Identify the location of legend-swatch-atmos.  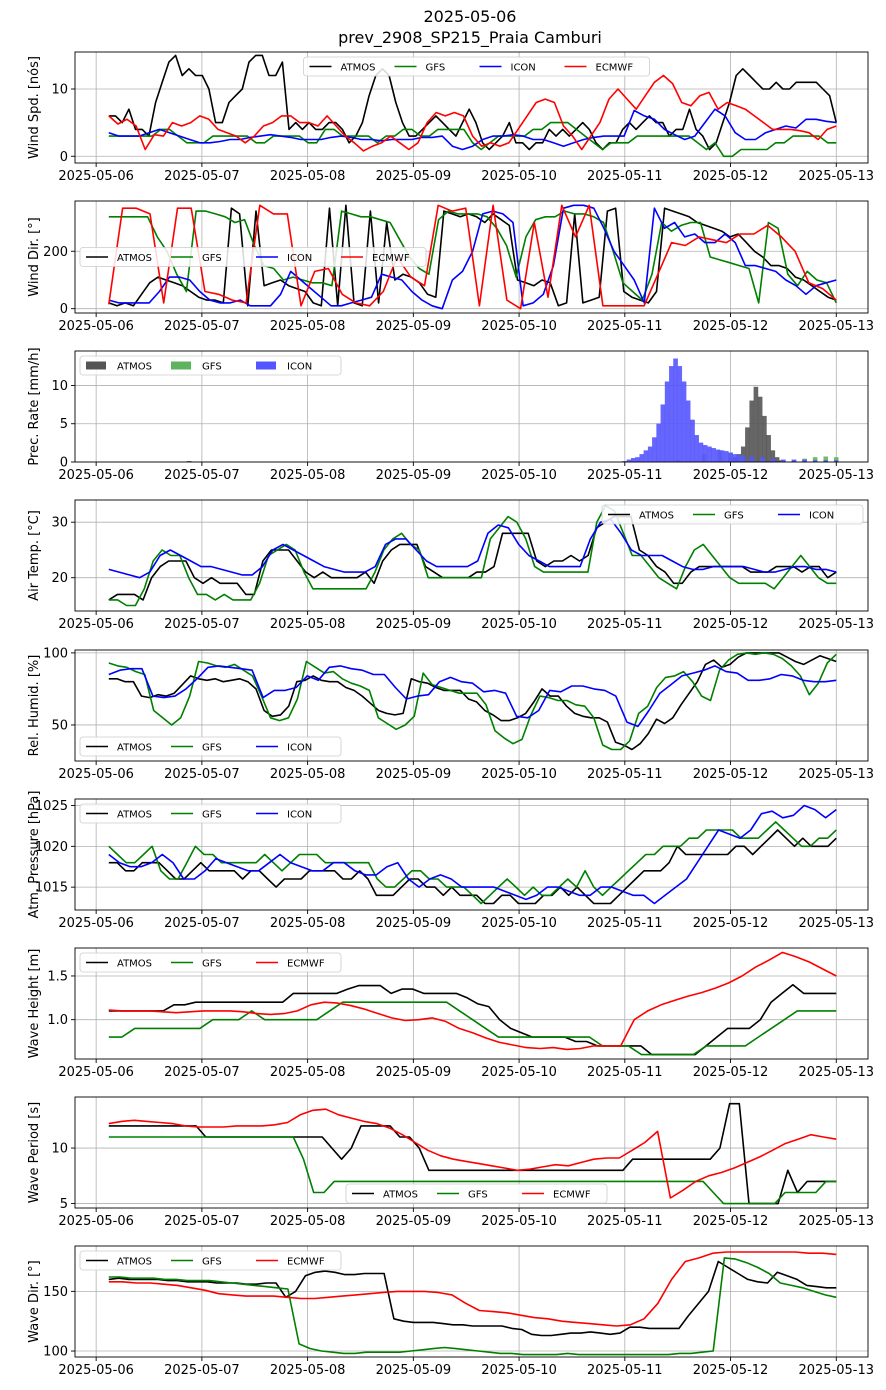
(96, 365).